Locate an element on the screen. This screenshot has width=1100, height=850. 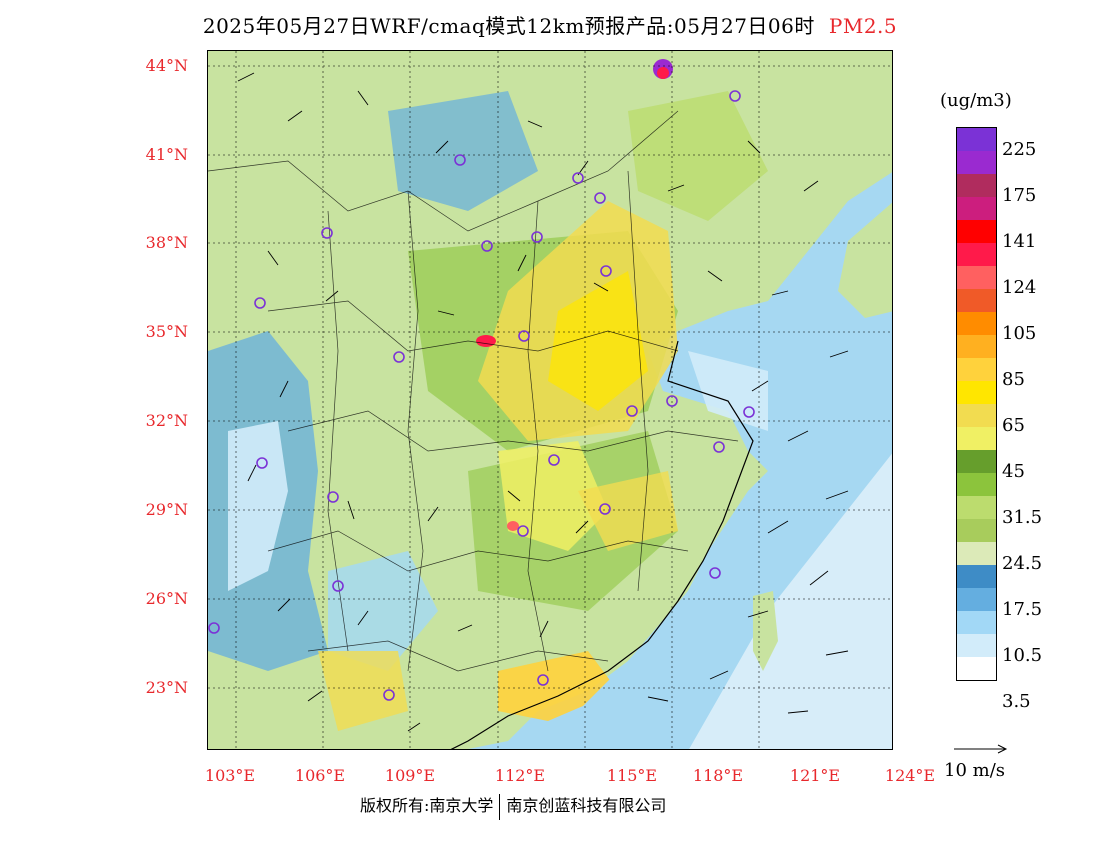
credit-separator is located at coordinates (500, 806).